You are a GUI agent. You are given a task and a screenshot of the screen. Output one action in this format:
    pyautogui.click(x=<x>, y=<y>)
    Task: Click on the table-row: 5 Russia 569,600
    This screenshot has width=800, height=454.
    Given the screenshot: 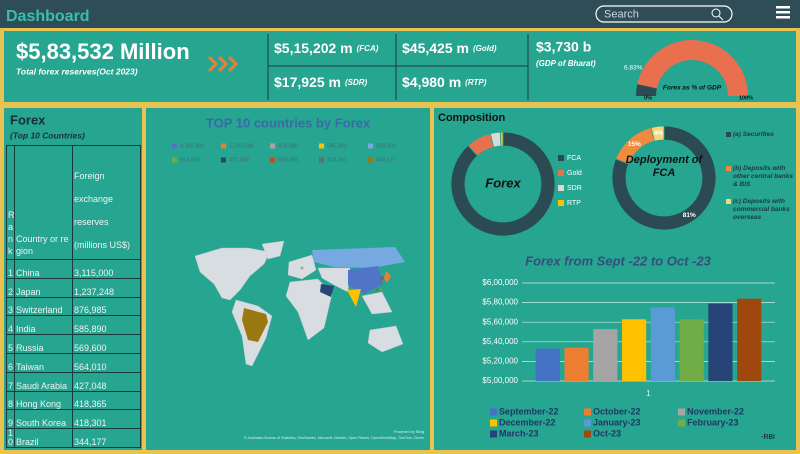 What is the action you would take?
    pyautogui.click(x=73, y=344)
    